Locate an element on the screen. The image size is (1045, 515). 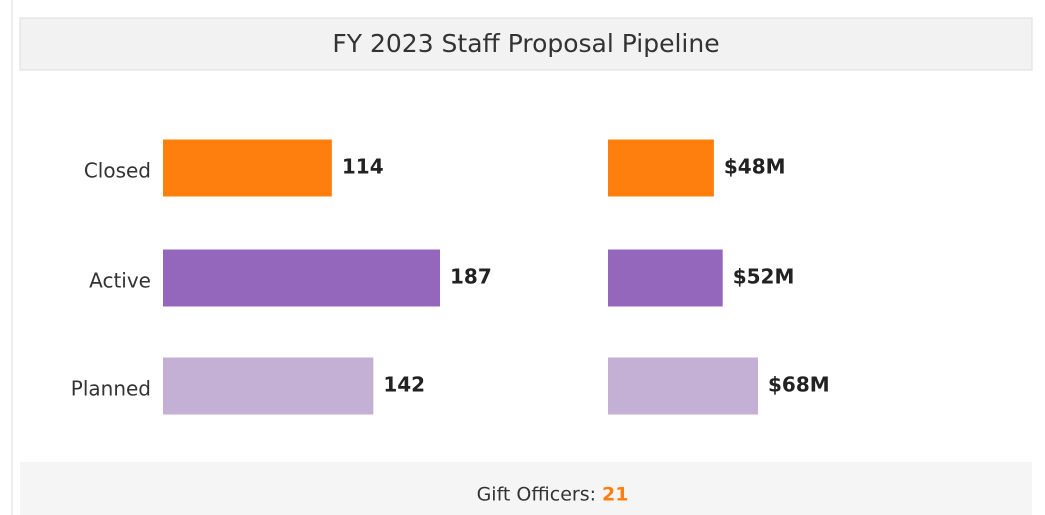
value-label: 187 is located at coordinates (471, 277).